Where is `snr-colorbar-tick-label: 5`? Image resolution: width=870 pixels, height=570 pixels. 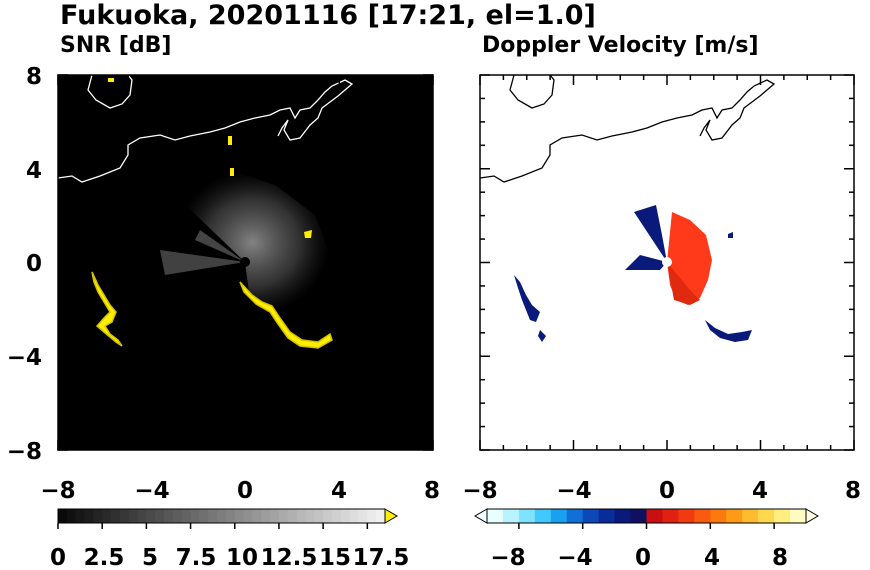
snr-colorbar-tick-label: 5 is located at coordinates (150, 557).